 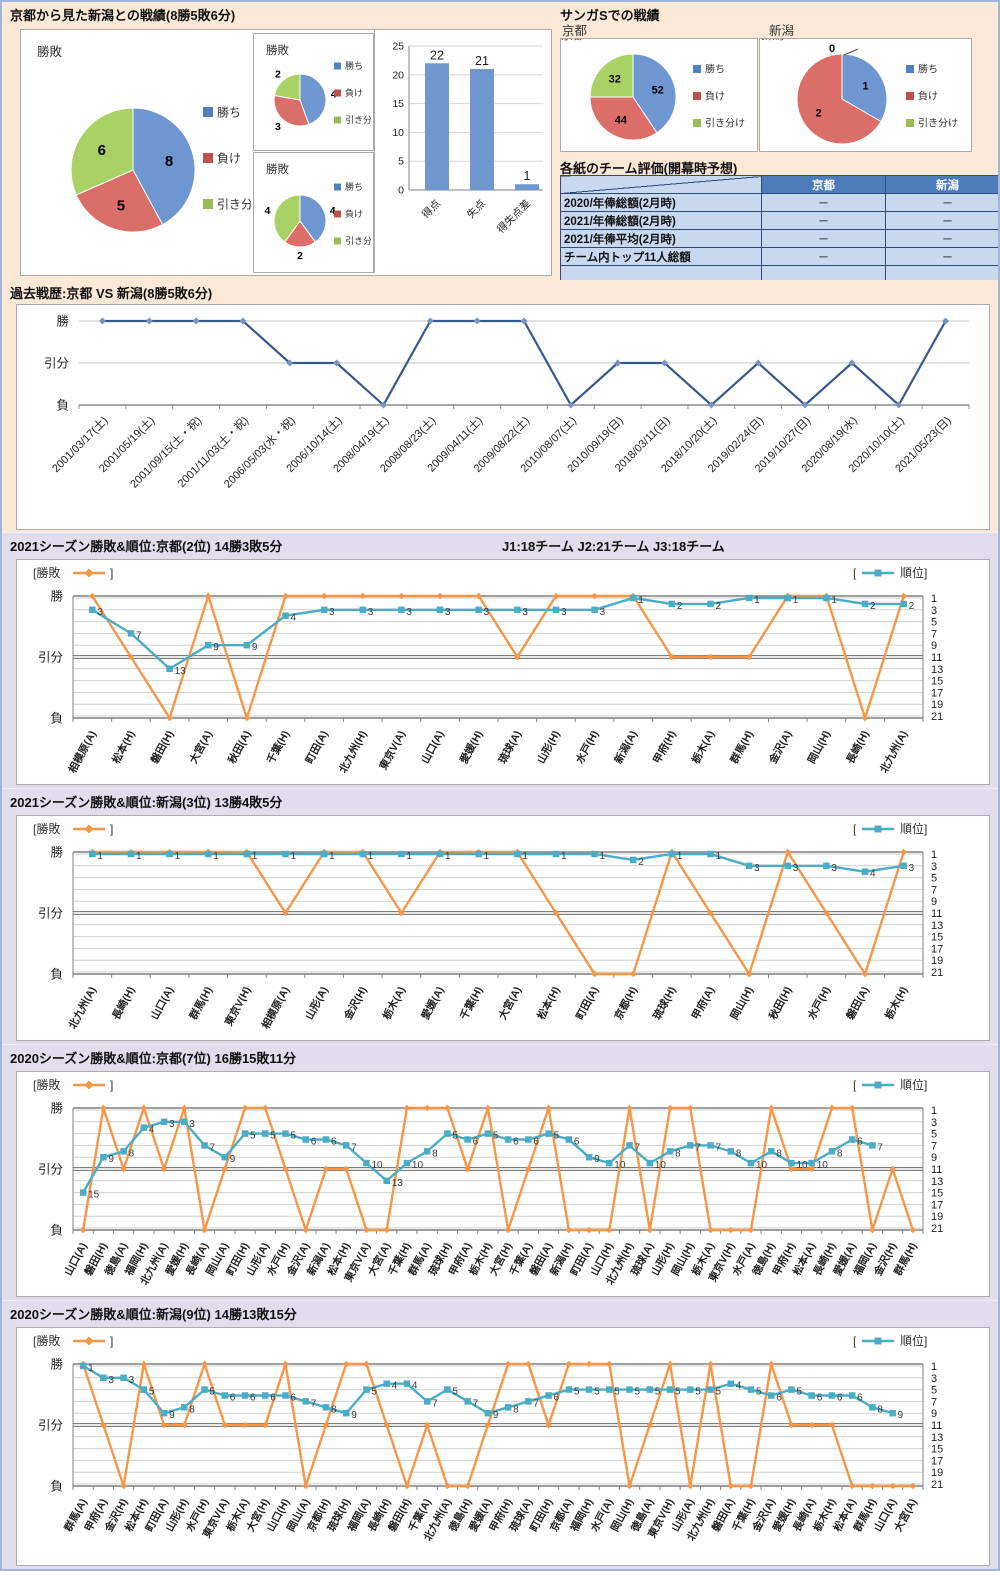 I want to click on pie-value-label: 44, so click(x=621, y=121).